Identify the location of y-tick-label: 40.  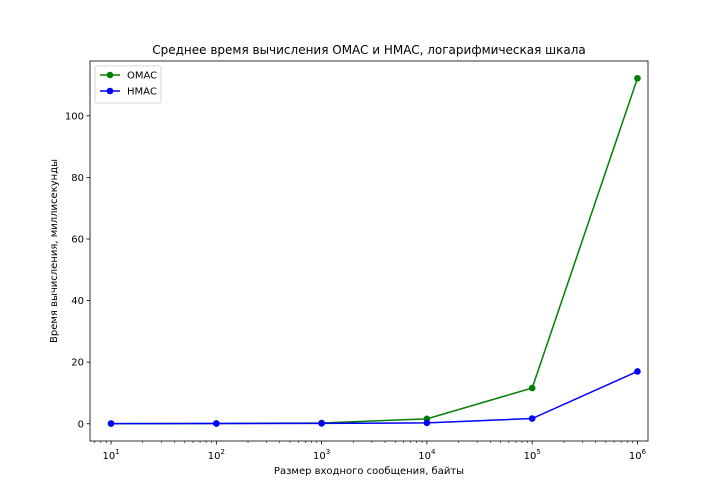
(77, 301).